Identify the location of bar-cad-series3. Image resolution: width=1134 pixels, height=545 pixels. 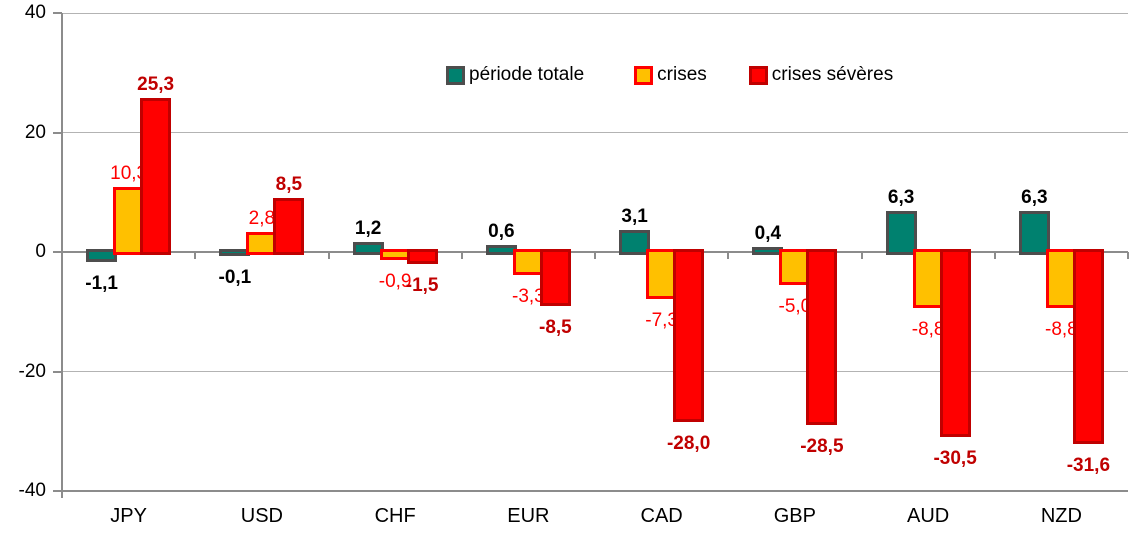
(689, 336).